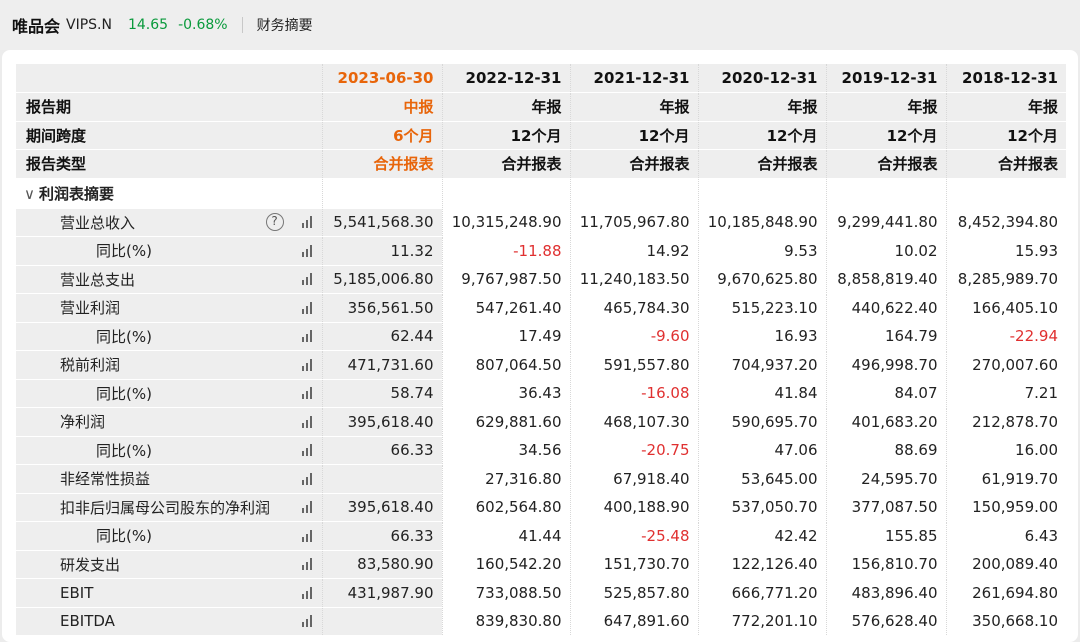 Image resolution: width=1080 pixels, height=642 pixels. What do you see at coordinates (885, 450) in the screenshot?
I see `value-cell: 88.69` at bounding box center [885, 450].